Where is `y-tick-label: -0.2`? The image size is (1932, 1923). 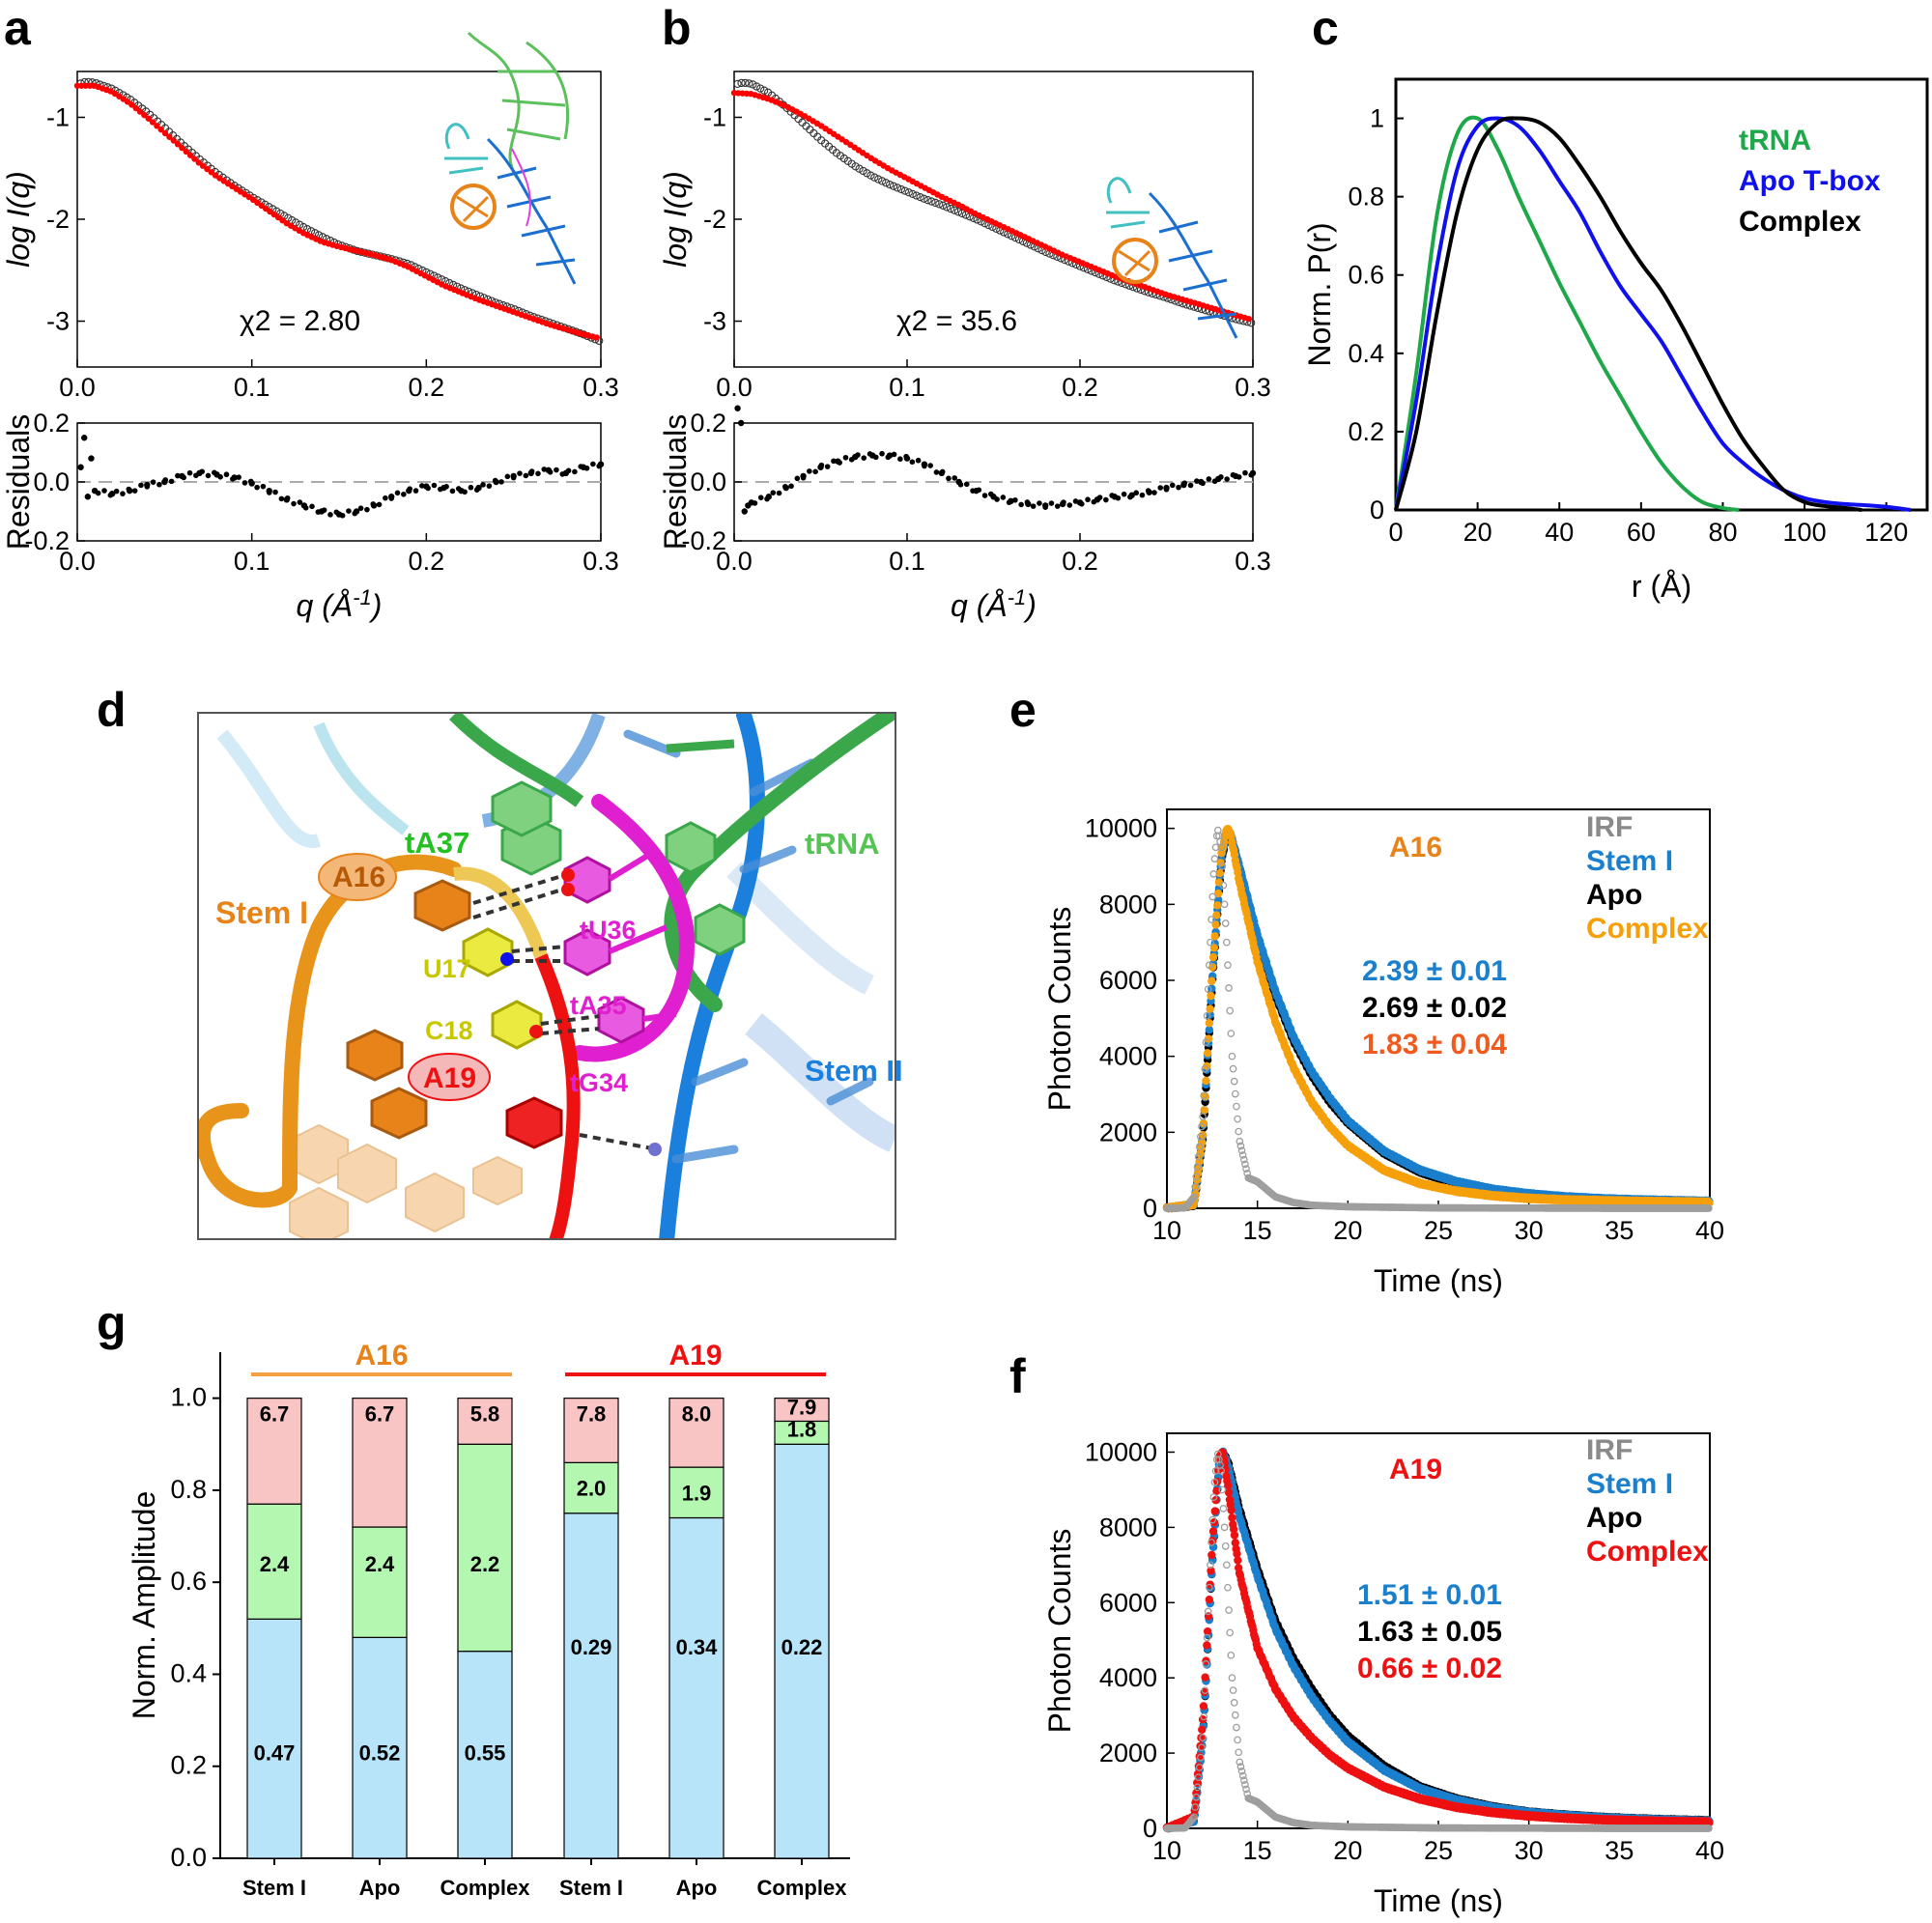 y-tick-label: -0.2 is located at coordinates (47, 541).